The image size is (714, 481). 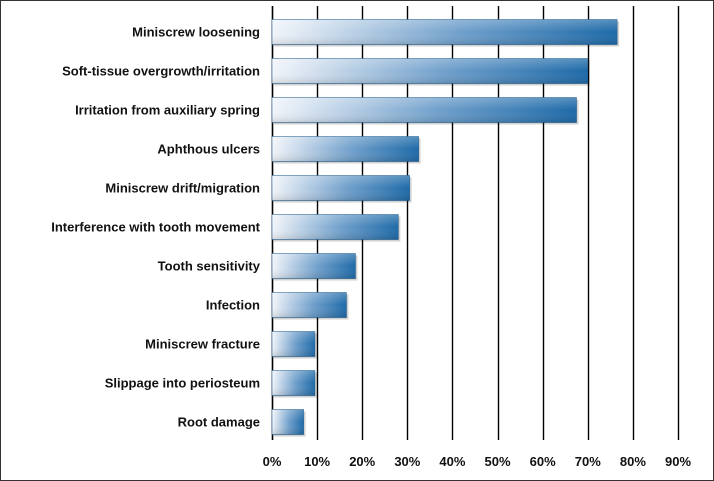 I want to click on x-tick-labels: 0% 10% 20% 30% 40% 50% 60% 70% 80% 90%, so click(x=477, y=461).